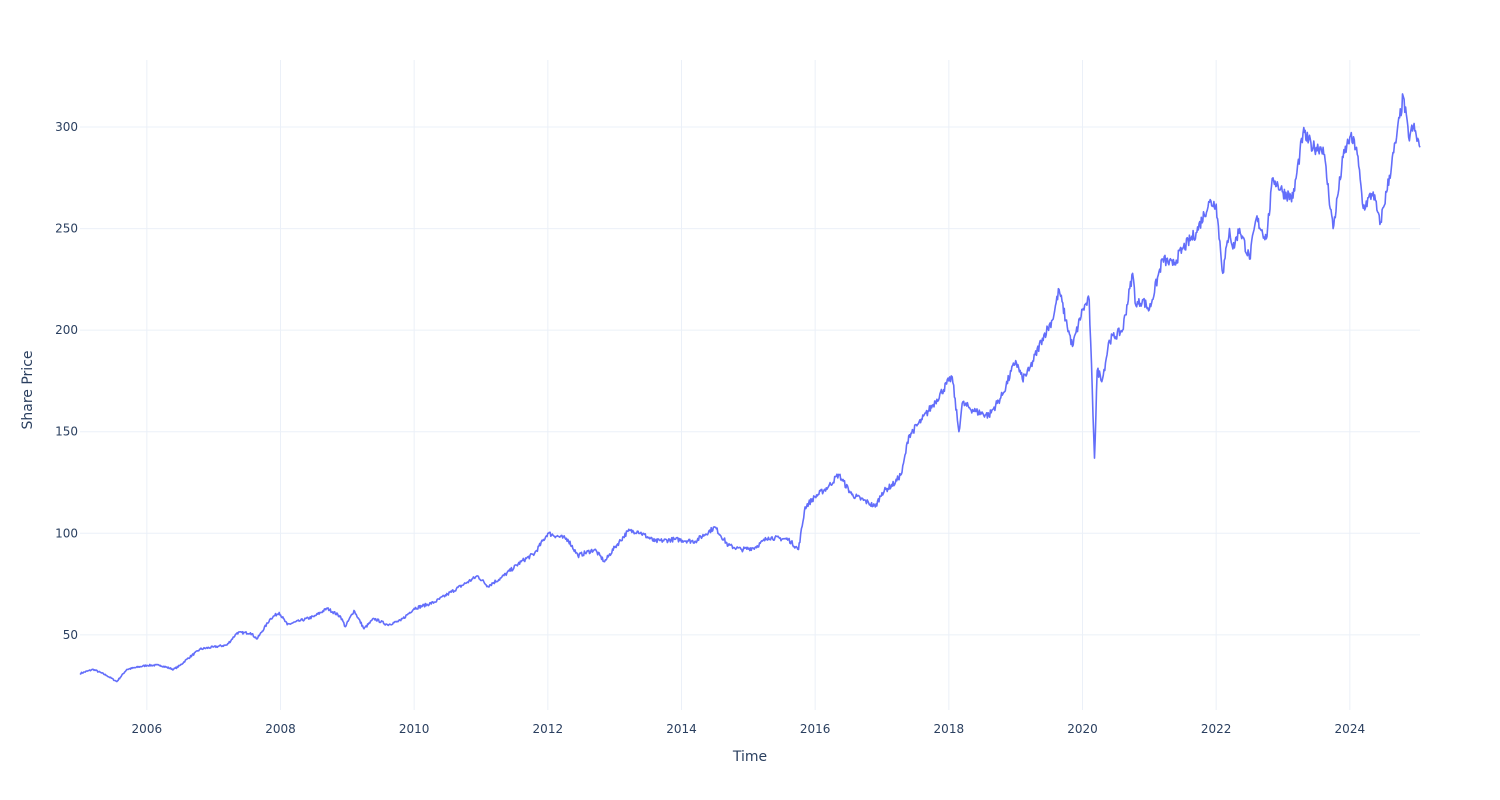 This screenshot has height=800, width=1500. What do you see at coordinates (280, 729) in the screenshot?
I see `x-tick-label: 2008` at bounding box center [280, 729].